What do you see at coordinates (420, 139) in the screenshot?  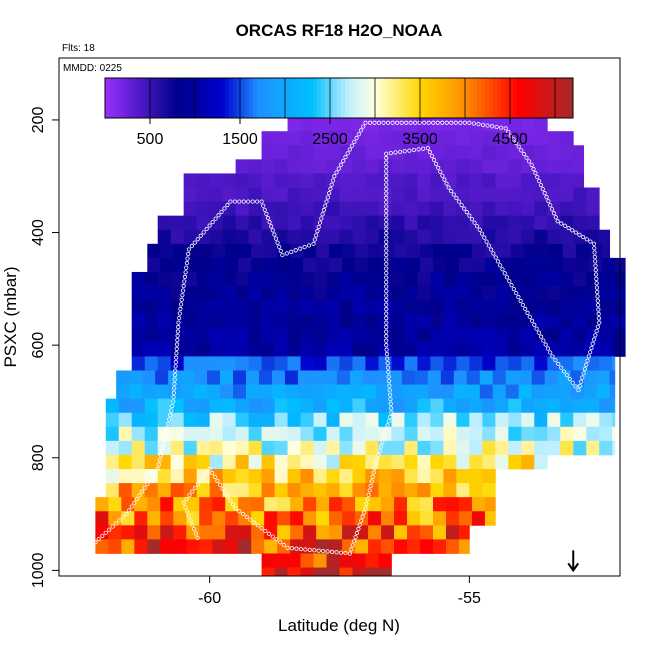 I see `colorbar-tick-label: 3500` at bounding box center [420, 139].